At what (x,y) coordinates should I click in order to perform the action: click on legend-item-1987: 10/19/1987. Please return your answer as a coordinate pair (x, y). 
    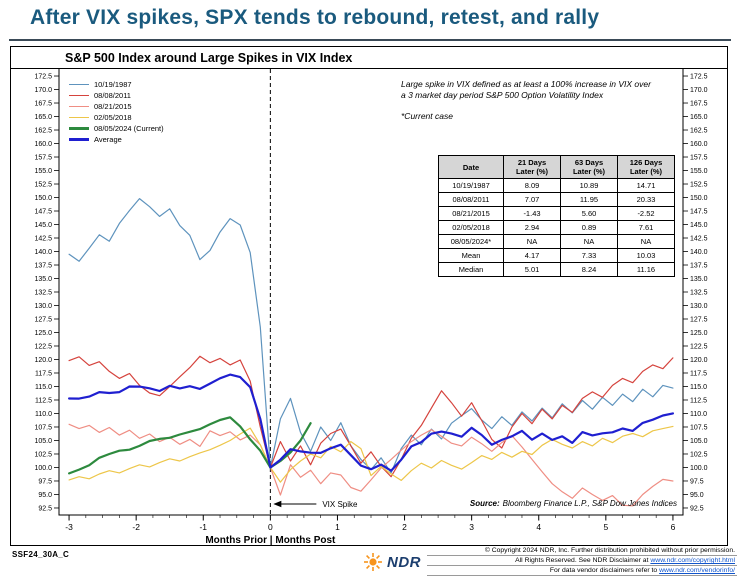
    Looking at the image, I should click on (116, 84).